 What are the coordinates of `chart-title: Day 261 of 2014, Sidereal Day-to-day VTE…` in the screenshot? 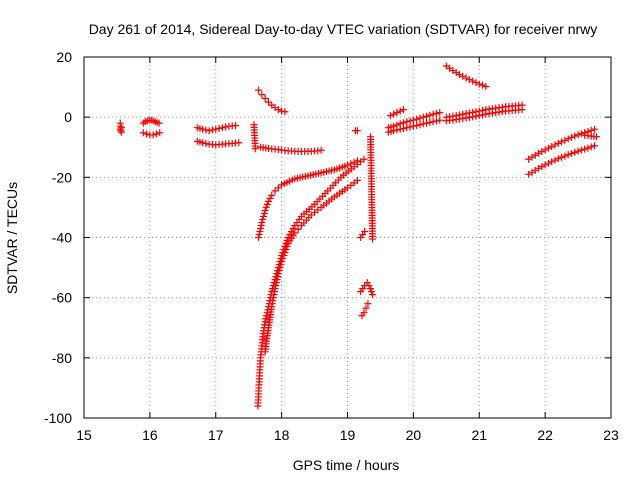 It's located at (343, 29).